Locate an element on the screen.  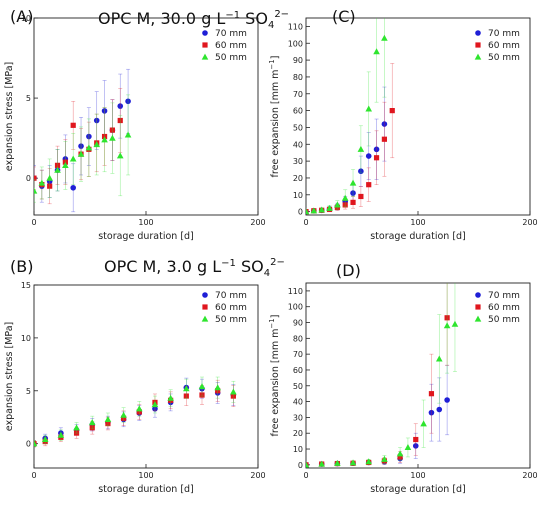
panel-a-ytick-label-2: 10 is located at coordinates (26, 18).